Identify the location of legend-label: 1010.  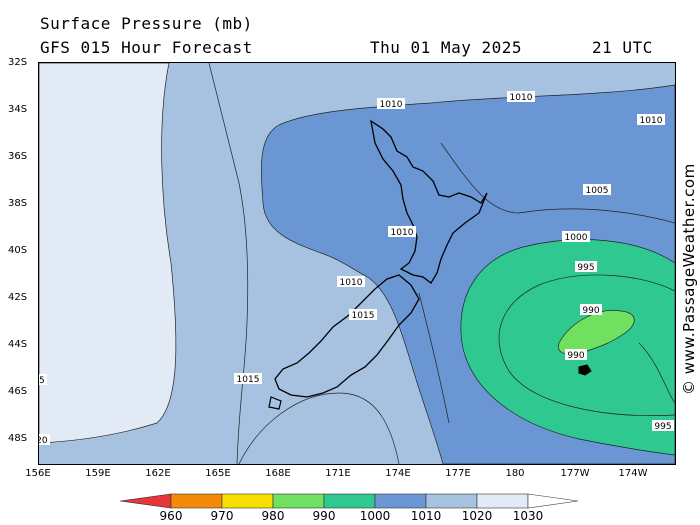
(426, 516).